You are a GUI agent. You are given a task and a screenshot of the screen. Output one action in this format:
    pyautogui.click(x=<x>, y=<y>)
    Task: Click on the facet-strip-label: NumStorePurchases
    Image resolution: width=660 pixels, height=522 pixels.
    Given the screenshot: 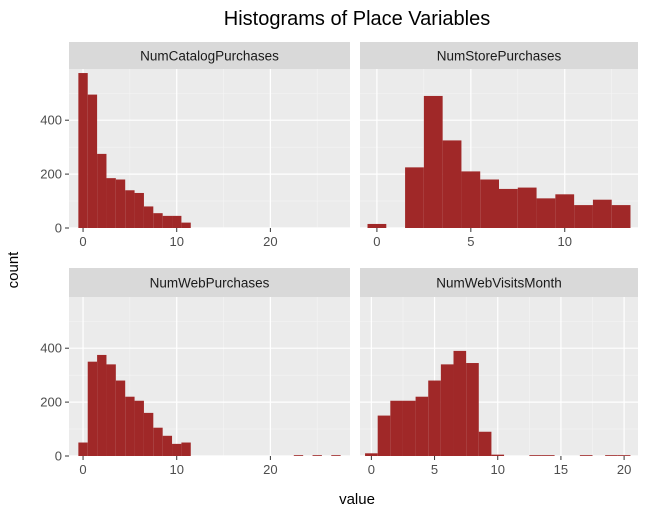 What is the action you would take?
    pyautogui.click(x=499, y=56)
    